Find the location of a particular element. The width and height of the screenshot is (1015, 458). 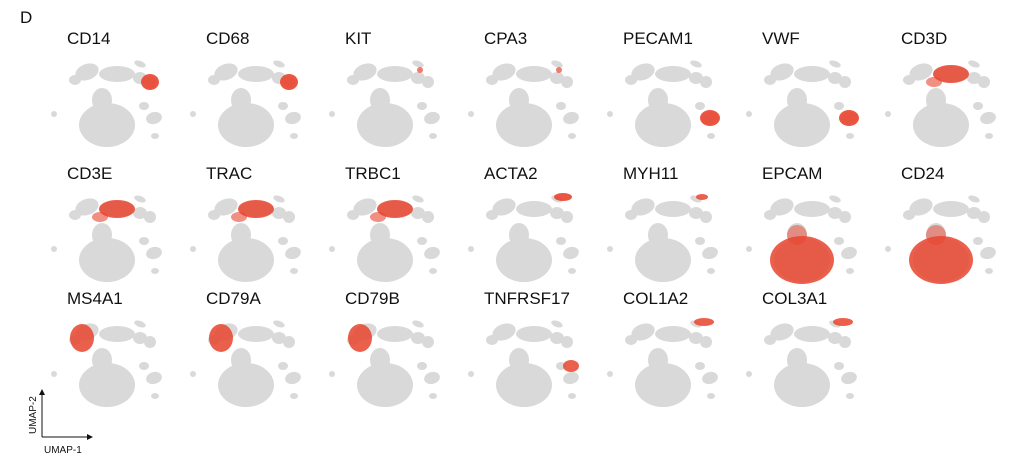

umap-panel-col3a1: COL3A1 is located at coordinates (801, 348).